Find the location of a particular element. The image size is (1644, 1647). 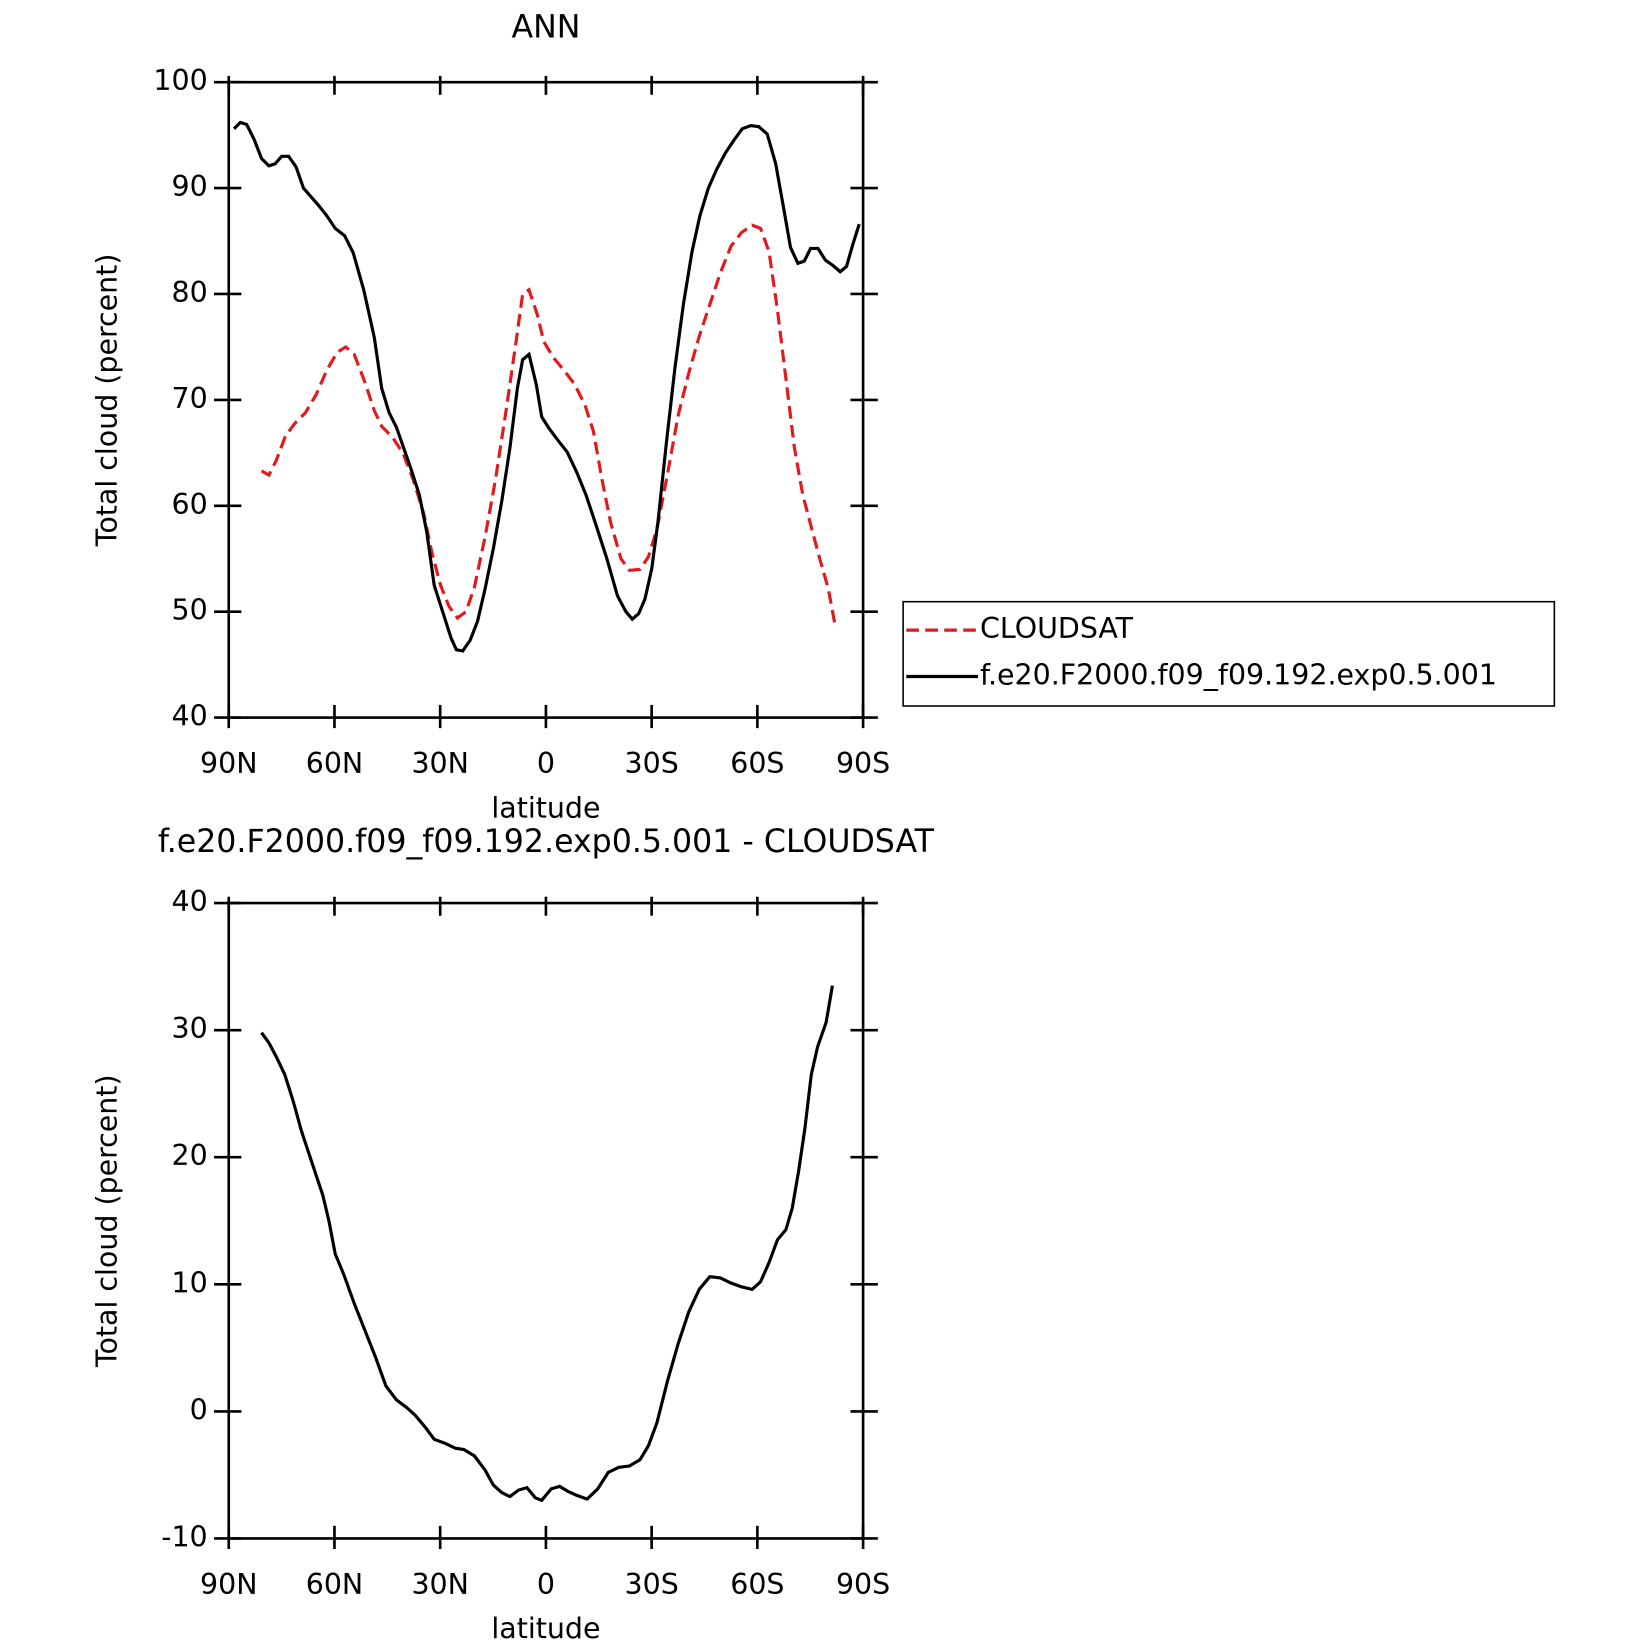

y-tick-label: 90 is located at coordinates (189, 186).